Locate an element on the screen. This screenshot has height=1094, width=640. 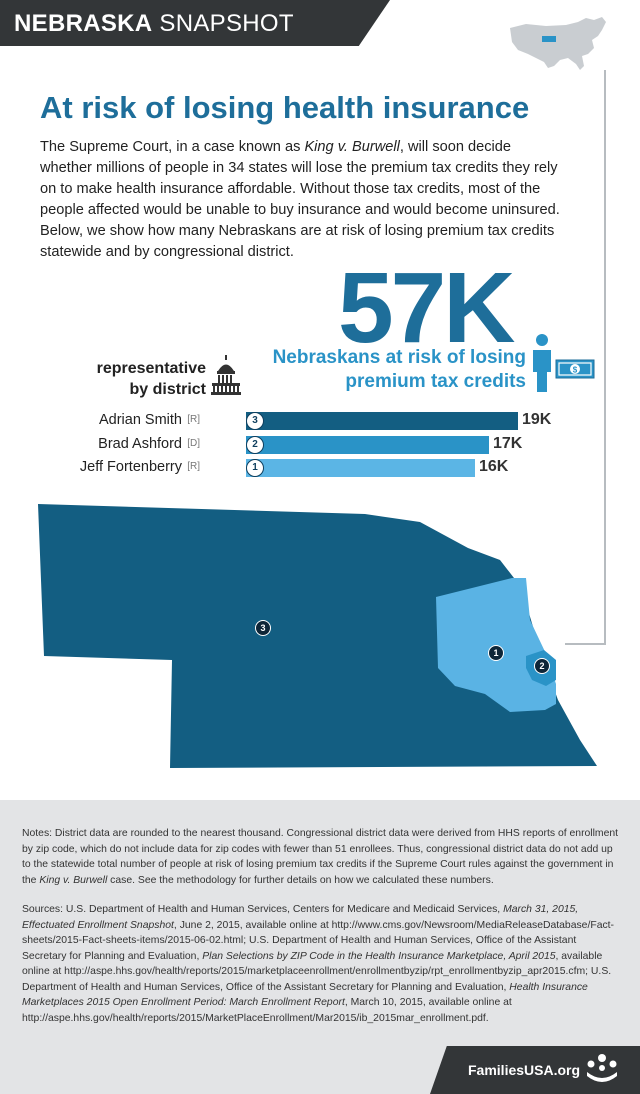
person-money-icon: $ is located at coordinates (564, 363).